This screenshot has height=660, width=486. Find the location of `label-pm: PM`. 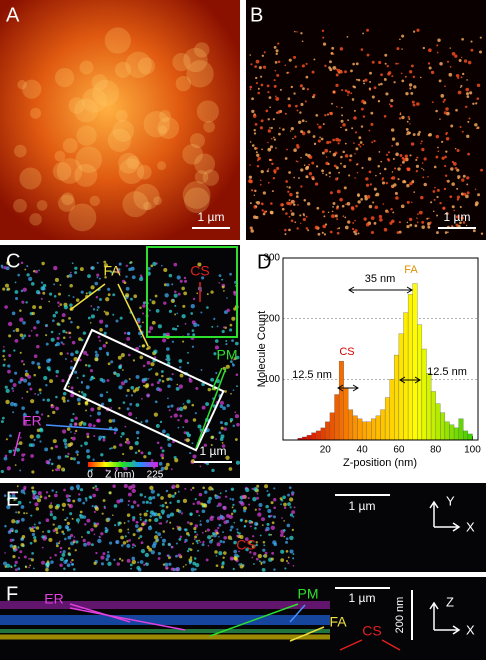

label-pm: PM is located at coordinates (227, 355).